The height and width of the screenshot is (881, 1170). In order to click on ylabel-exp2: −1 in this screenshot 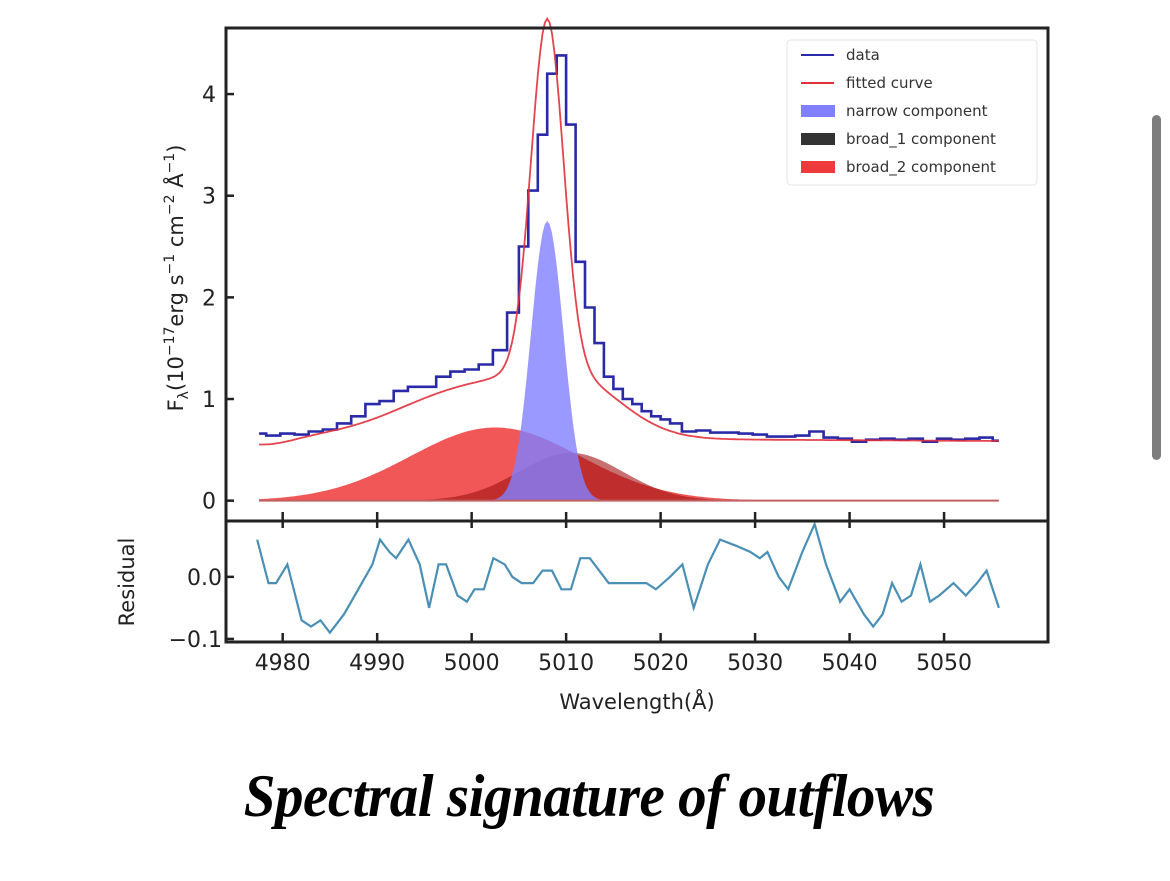, I will do `click(170, 264)`.